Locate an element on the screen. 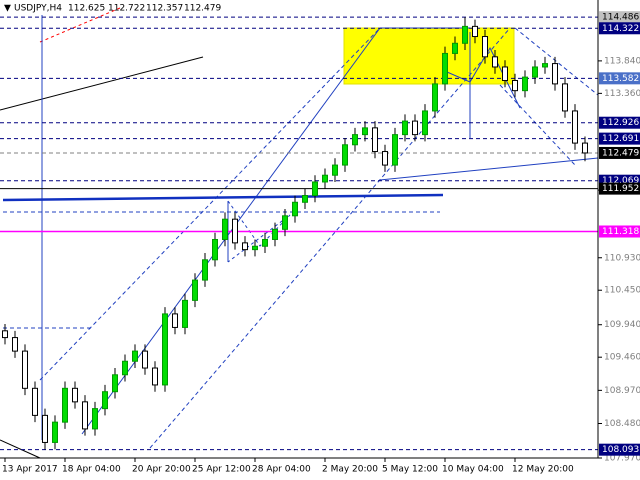 Image resolution: width=640 pixels, height=480 pixels. price-level-label: 112.691 is located at coordinates (620, 139).